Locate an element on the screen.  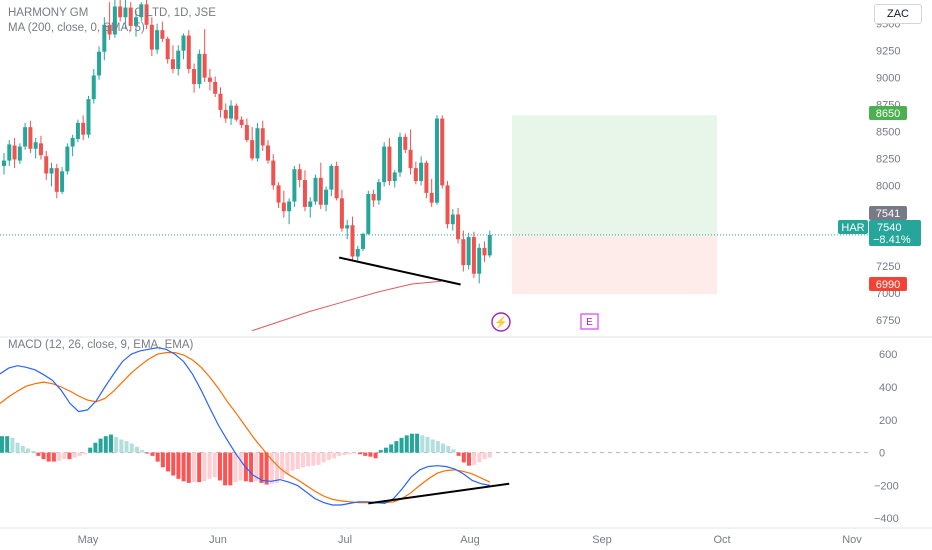
earnings-label: E is located at coordinates (589, 322).